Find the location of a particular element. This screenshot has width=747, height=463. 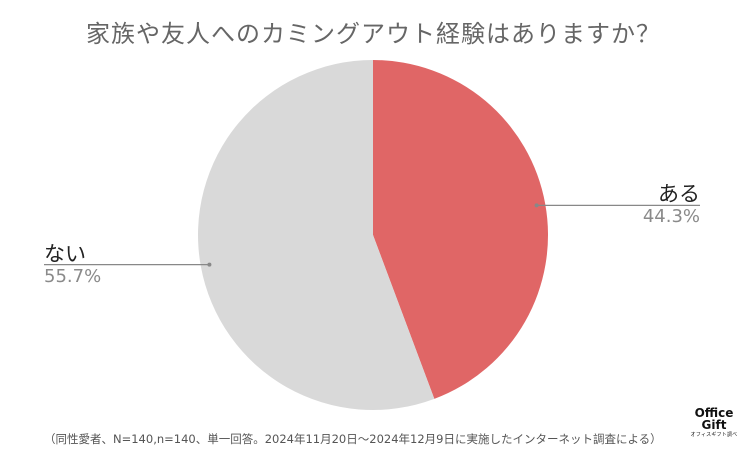

logo-line2: Gift is located at coordinates (714, 425).